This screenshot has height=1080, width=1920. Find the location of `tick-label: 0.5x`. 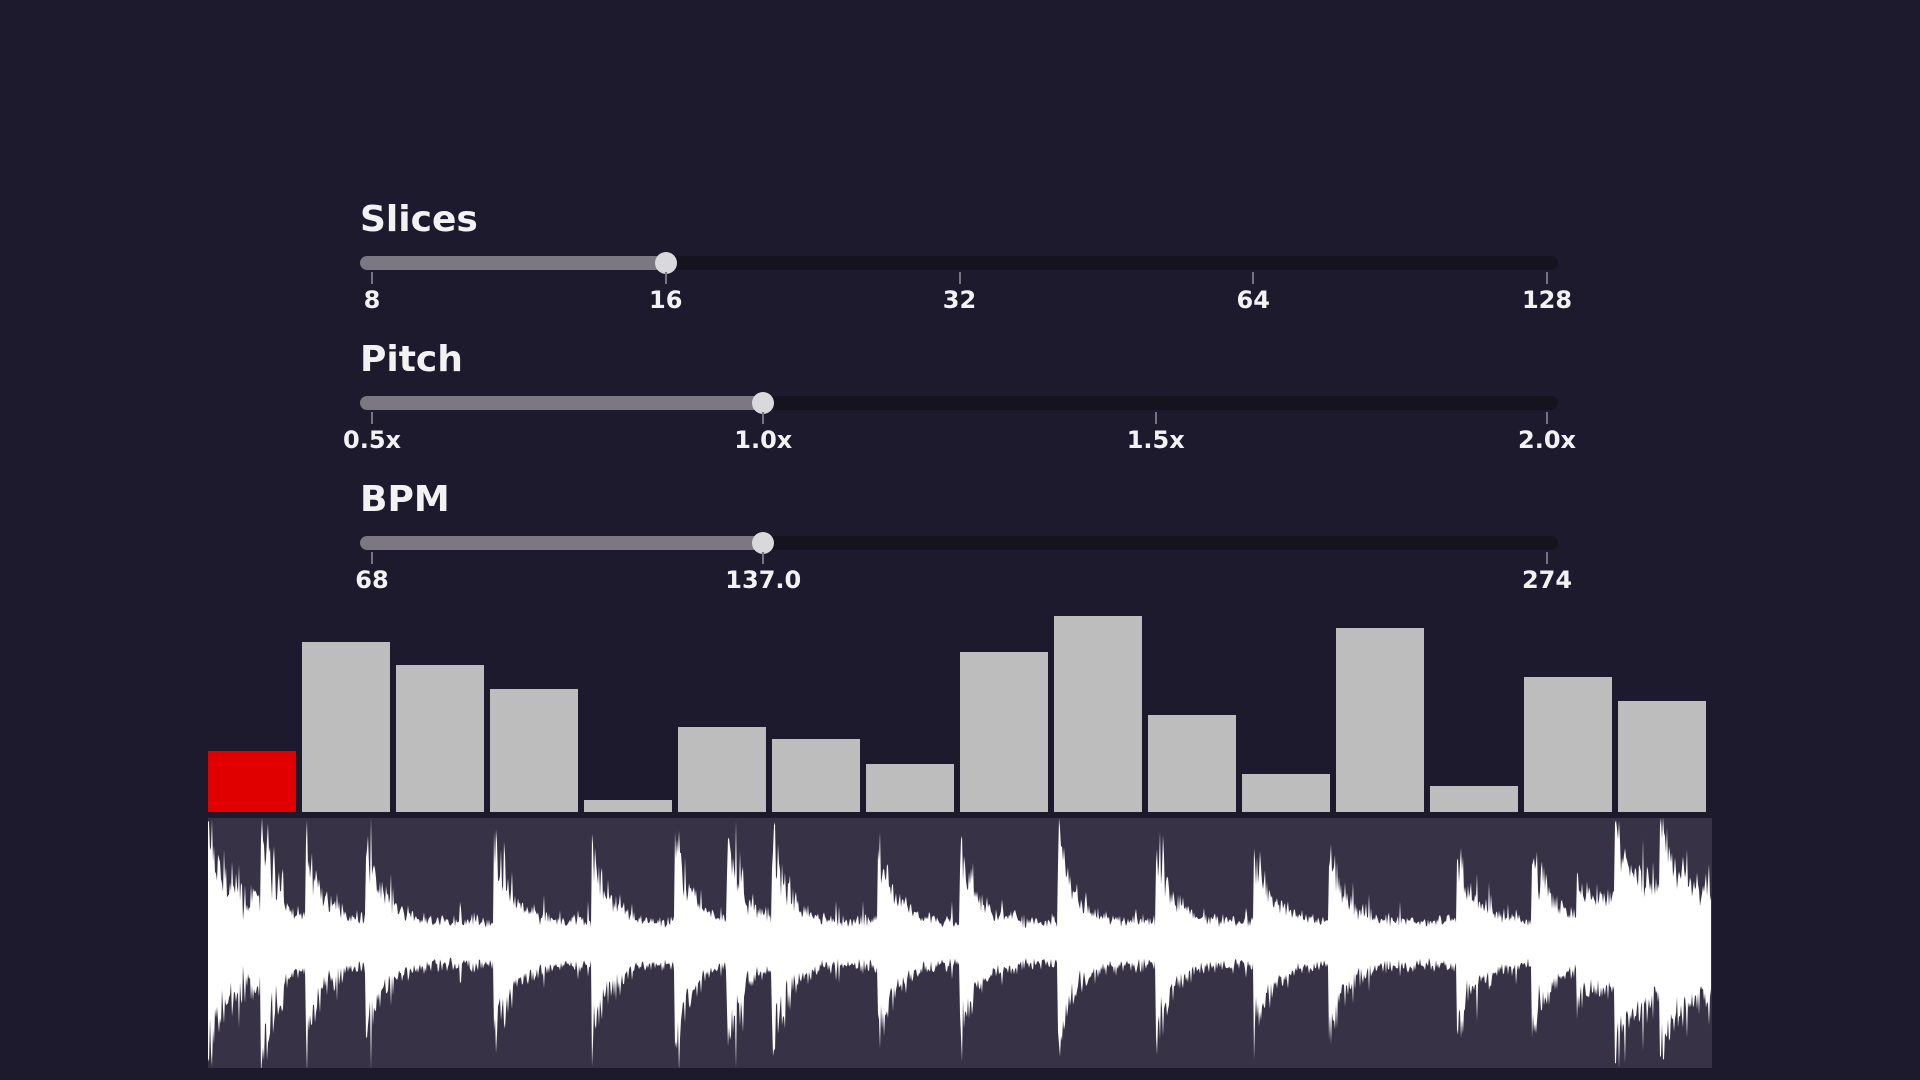

tick-label: 0.5x is located at coordinates (372, 440).